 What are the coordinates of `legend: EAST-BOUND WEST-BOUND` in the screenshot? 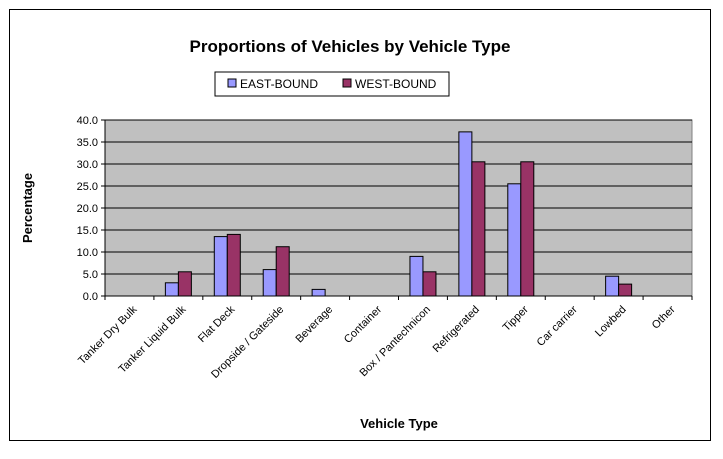 It's located at (332, 84).